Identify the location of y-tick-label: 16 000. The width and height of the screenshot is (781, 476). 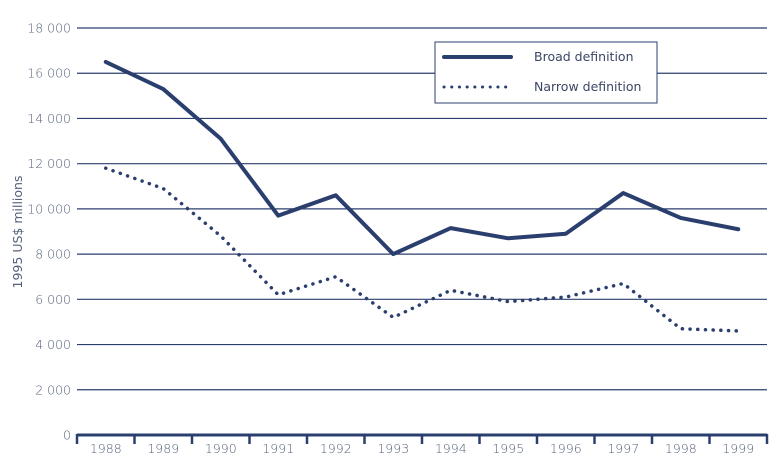
(49, 73).